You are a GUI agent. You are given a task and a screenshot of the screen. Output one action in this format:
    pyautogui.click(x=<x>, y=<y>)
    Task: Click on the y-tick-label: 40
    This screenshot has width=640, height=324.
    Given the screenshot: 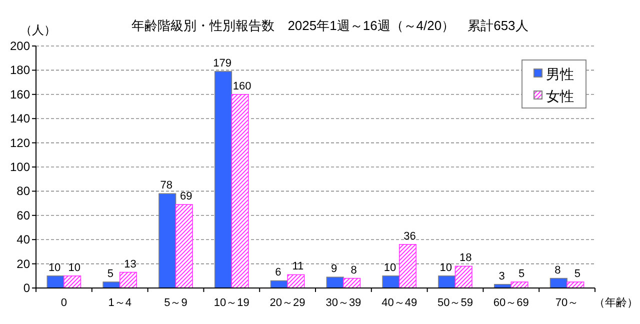 What is the action you would take?
    pyautogui.click(x=23, y=239)
    